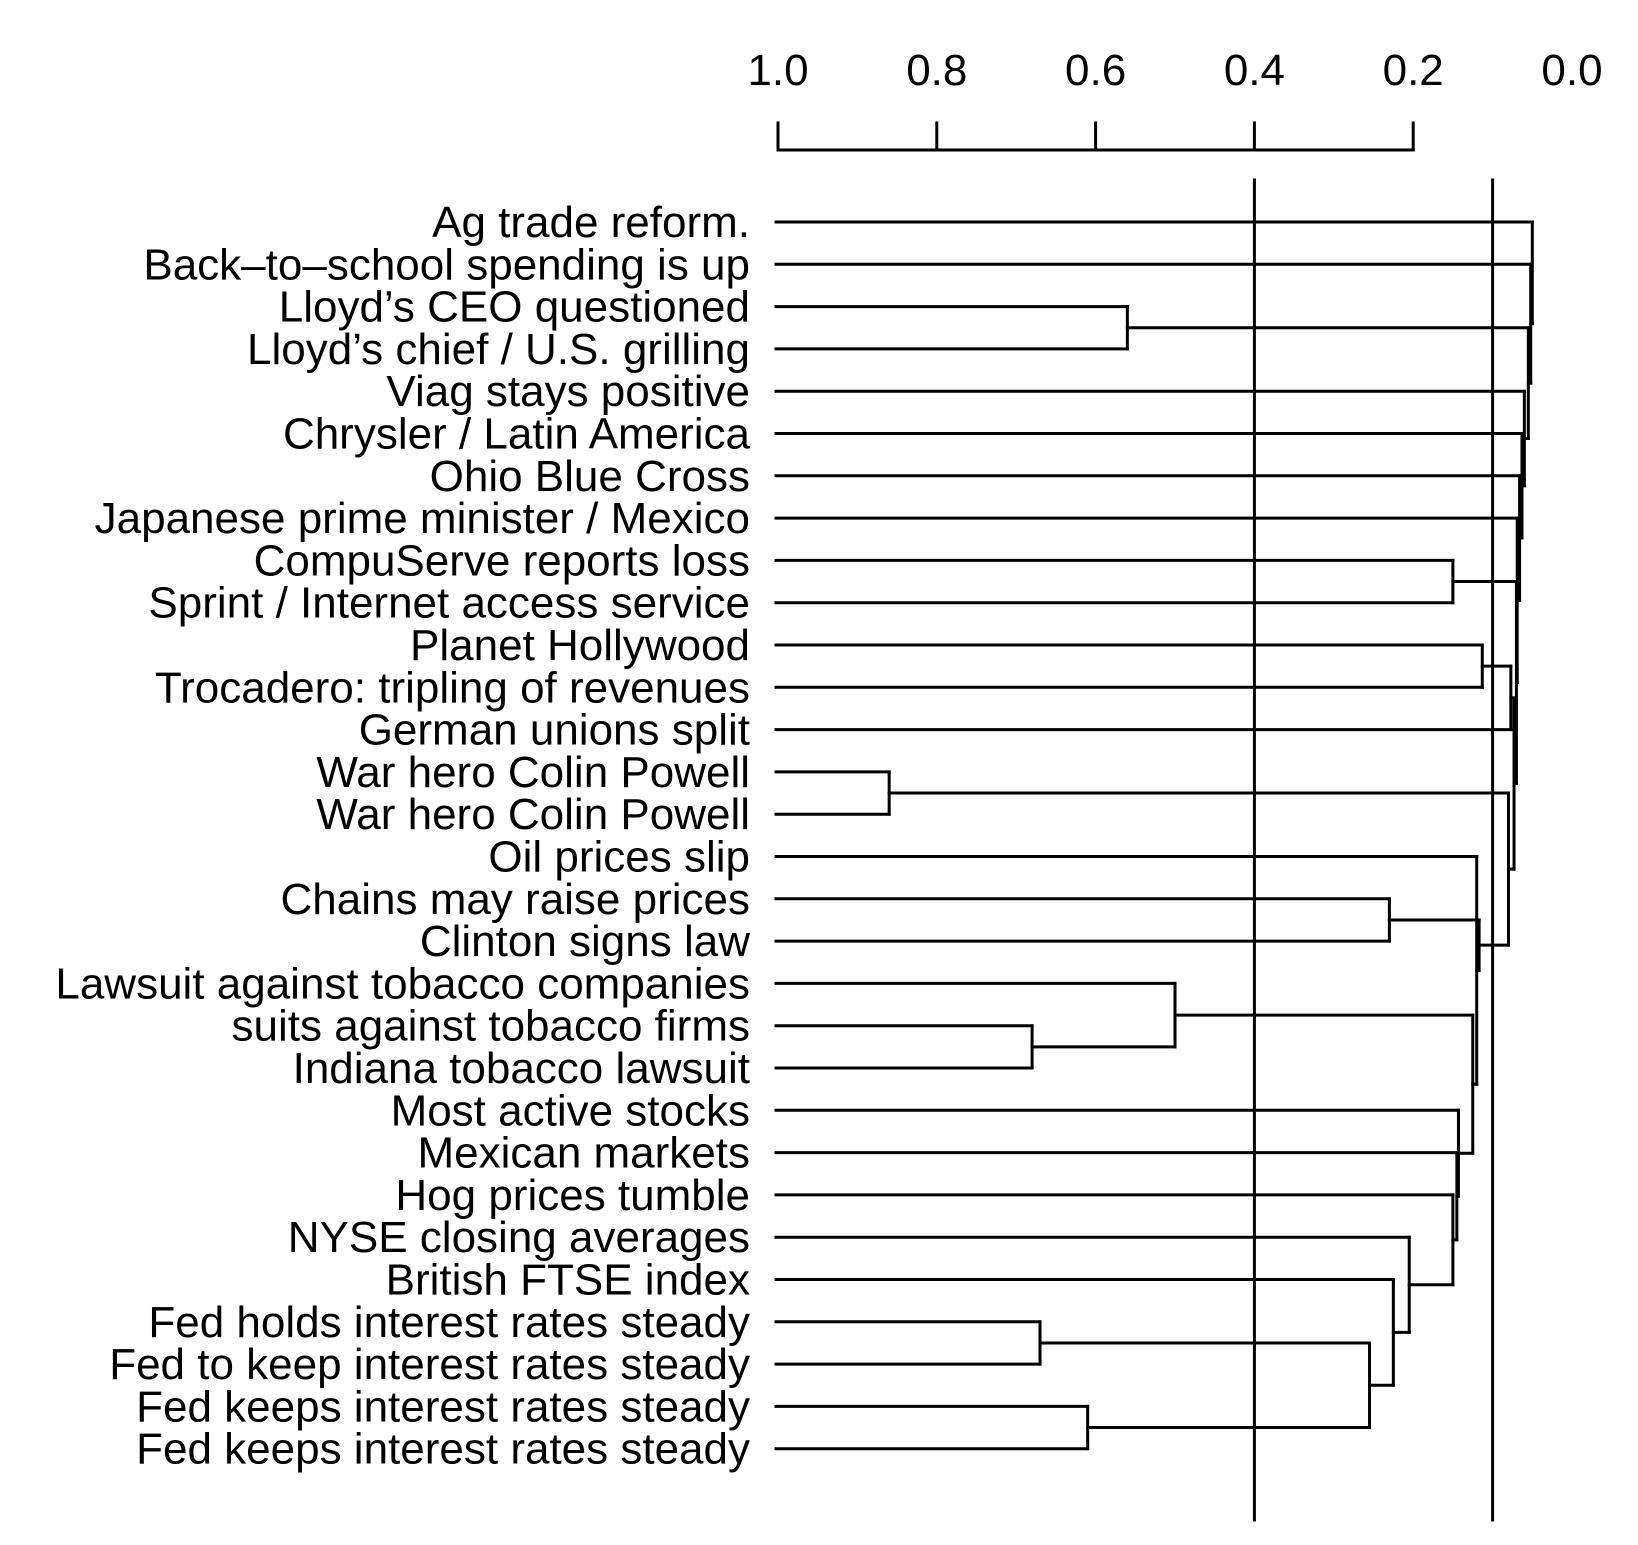 This screenshot has height=1545, width=1638. What do you see at coordinates (449, 603) in the screenshot?
I see `leaf-label: Sprint / Internet access service` at bounding box center [449, 603].